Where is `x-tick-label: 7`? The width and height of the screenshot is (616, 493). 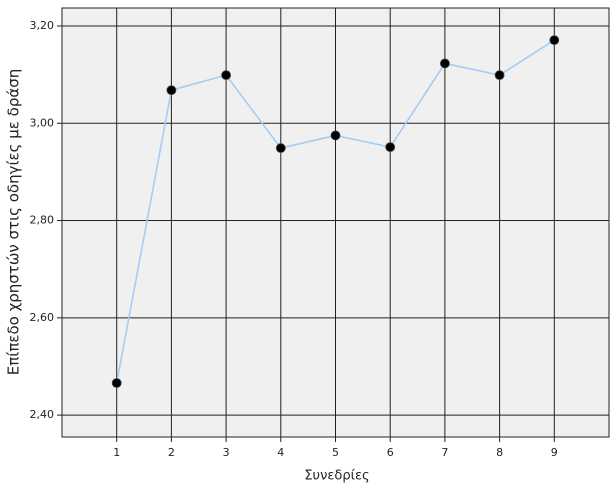
x-tick-label: 7 is located at coordinates (444, 452).